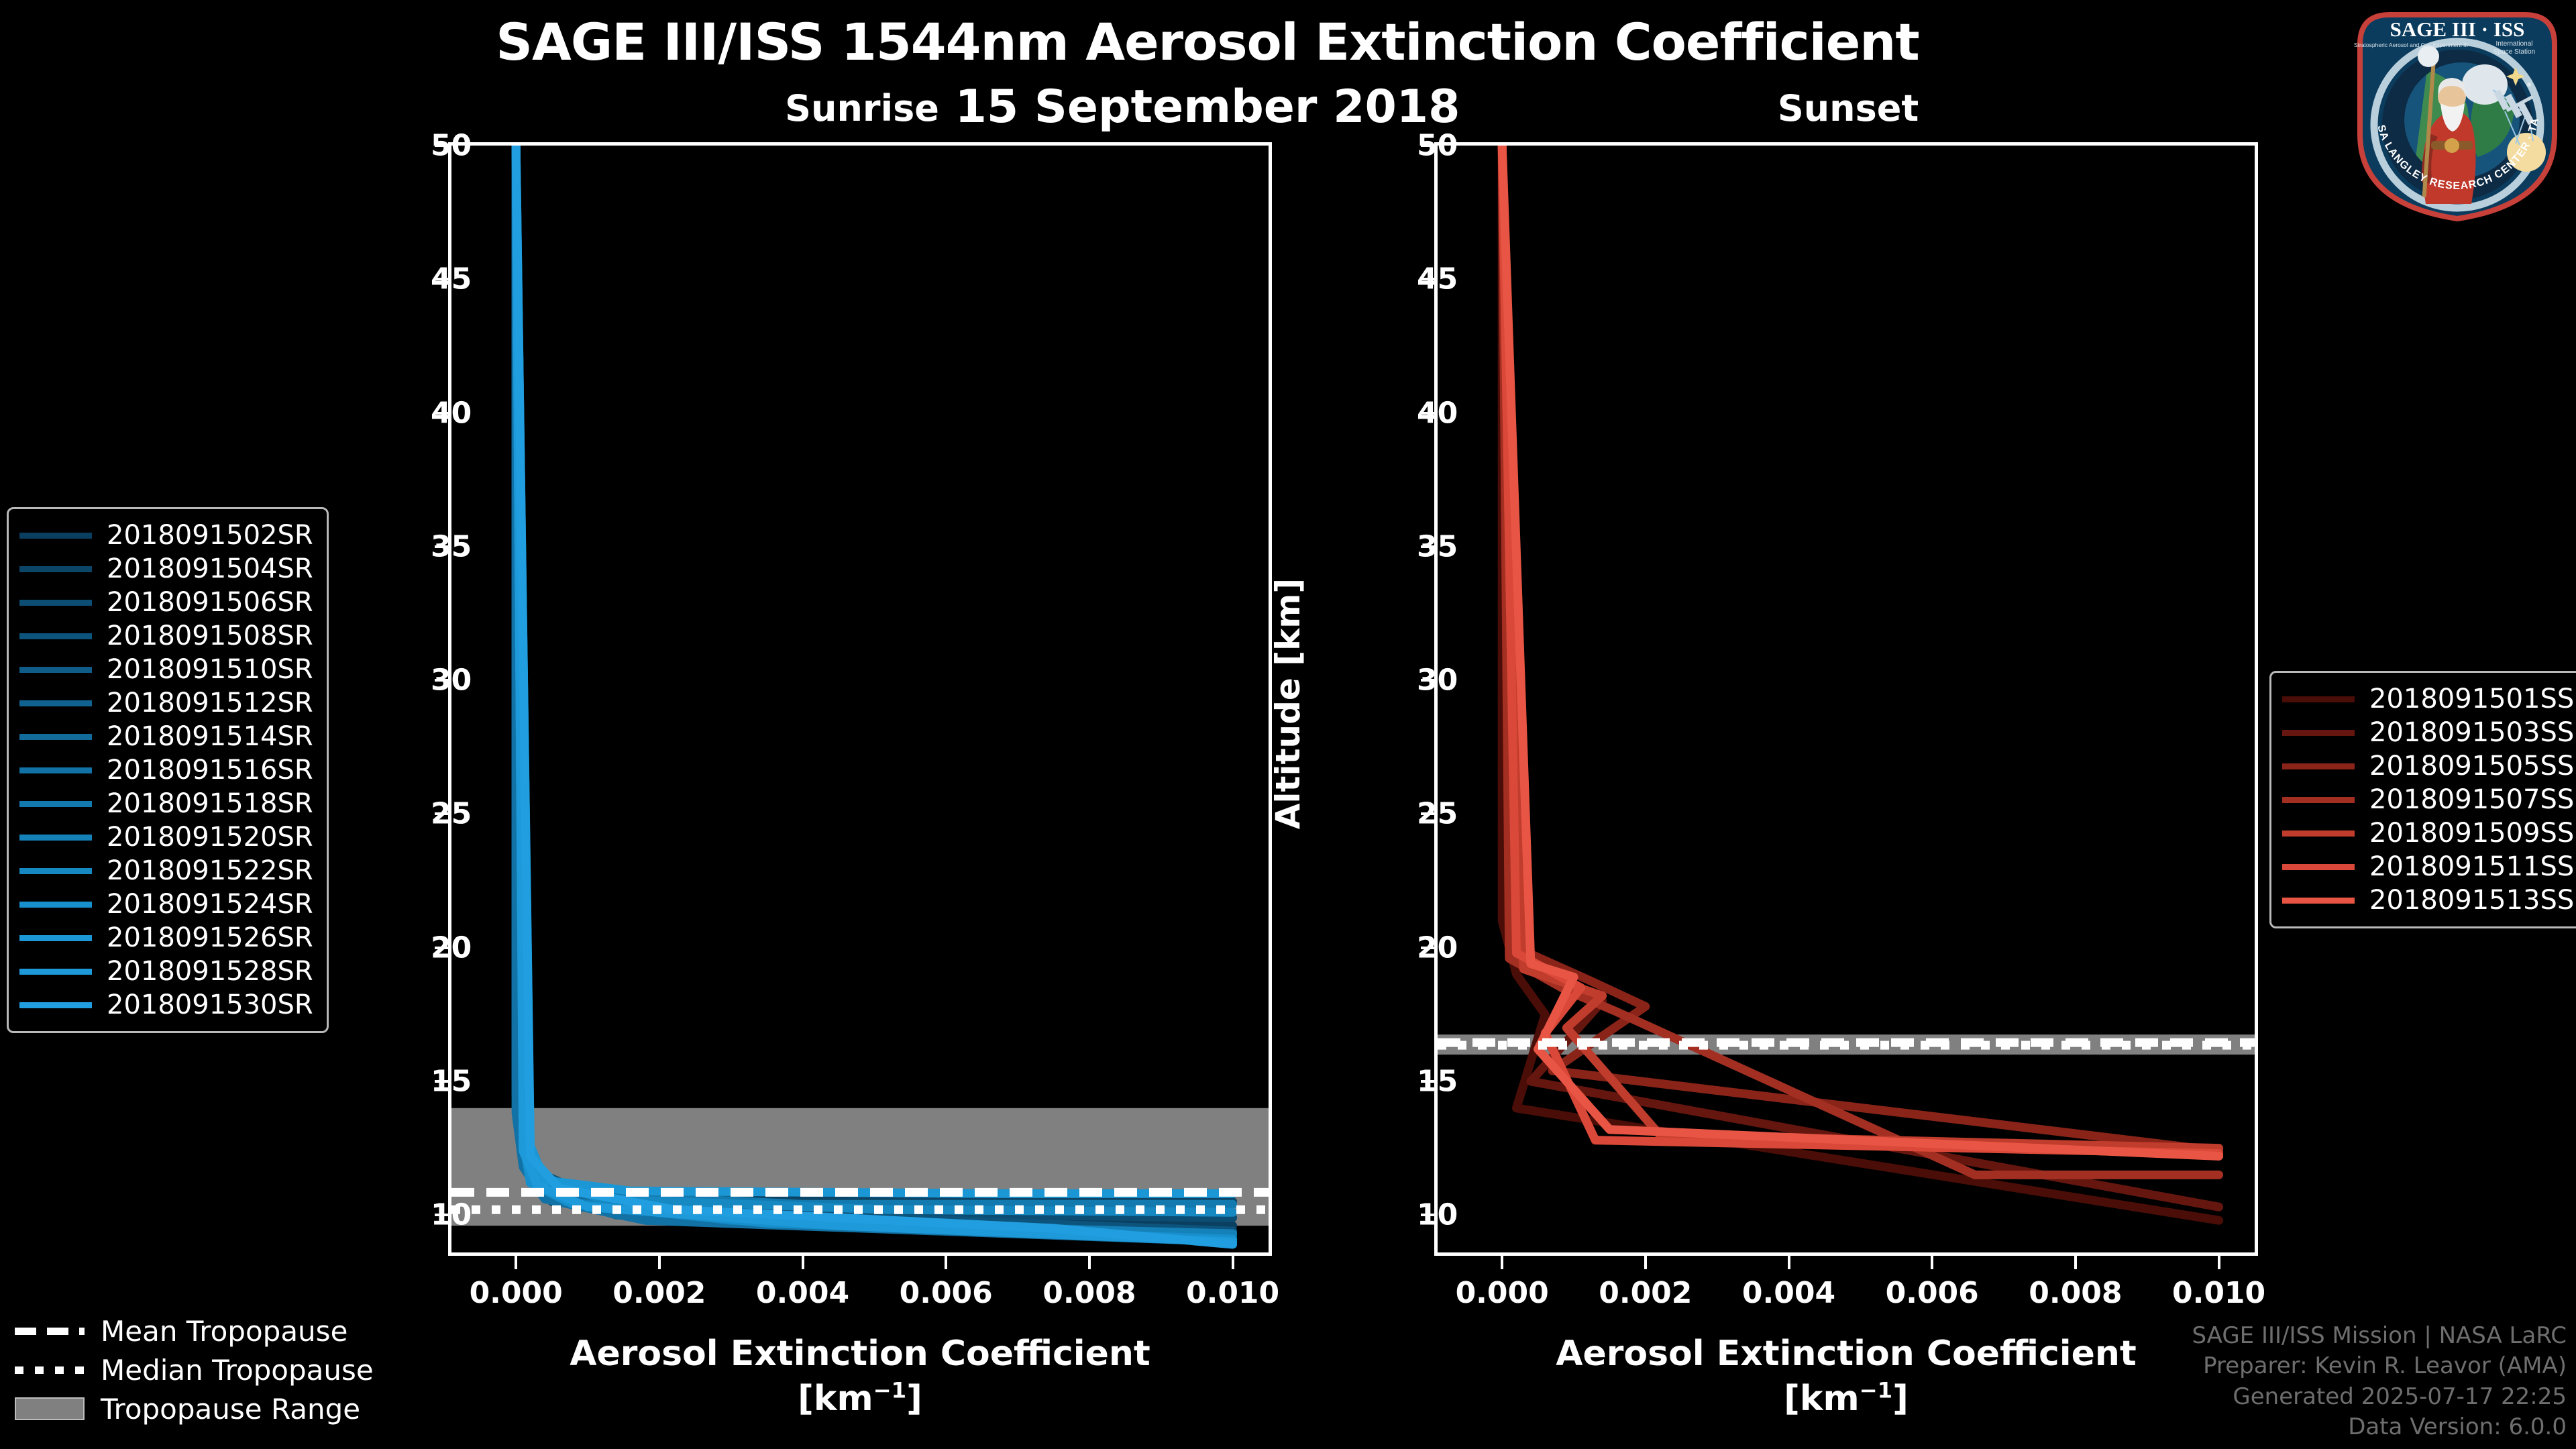 Image resolution: width=2576 pixels, height=1449 pixels. What do you see at coordinates (210, 937) in the screenshot?
I see `legend-item-label: 2018091526SR` at bounding box center [210, 937].